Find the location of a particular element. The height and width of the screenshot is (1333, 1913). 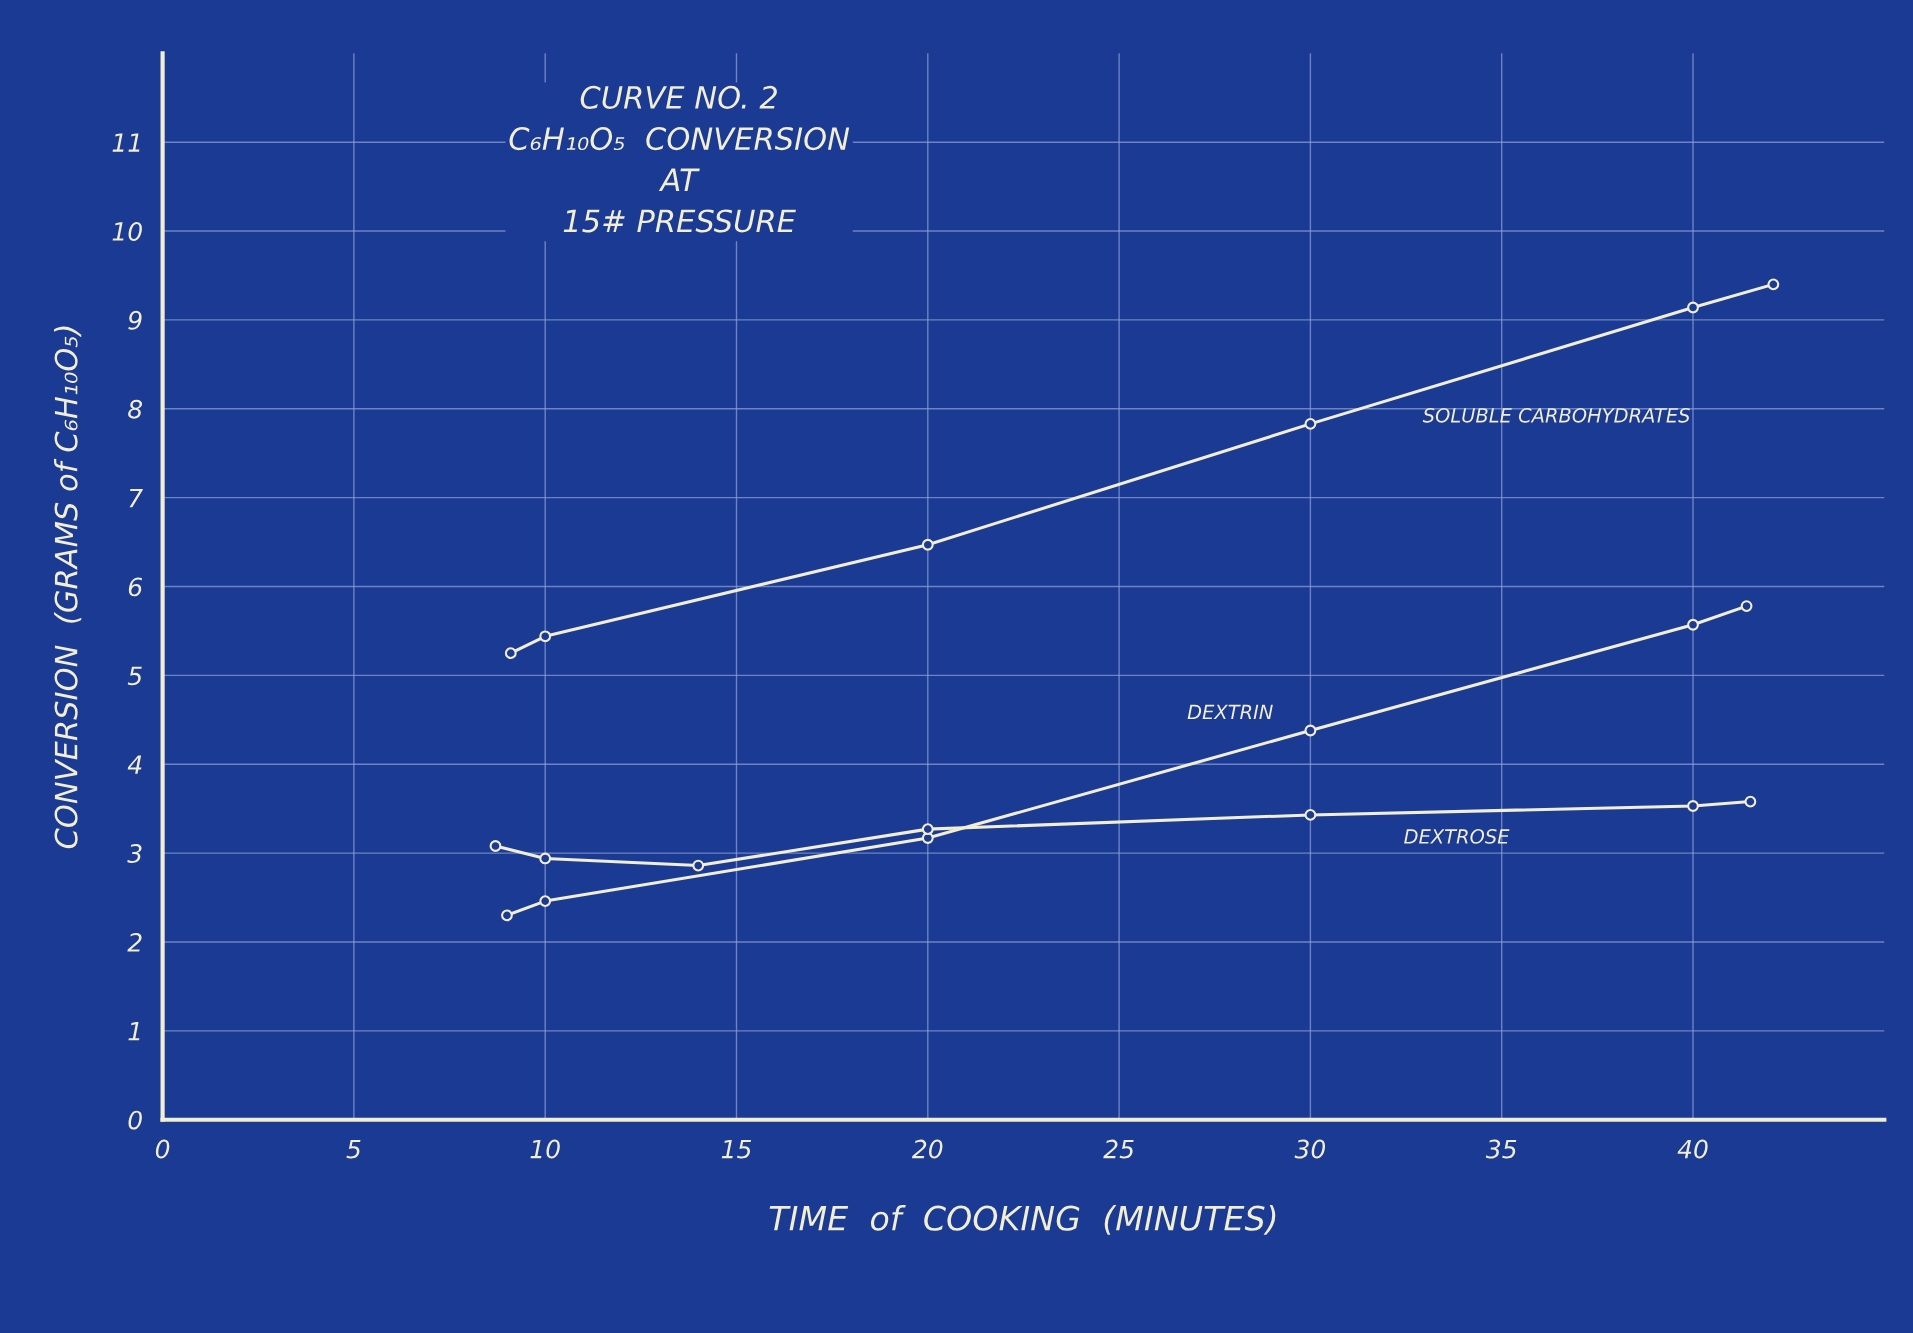

y-tick-label: 8 is located at coordinates (135, 409).